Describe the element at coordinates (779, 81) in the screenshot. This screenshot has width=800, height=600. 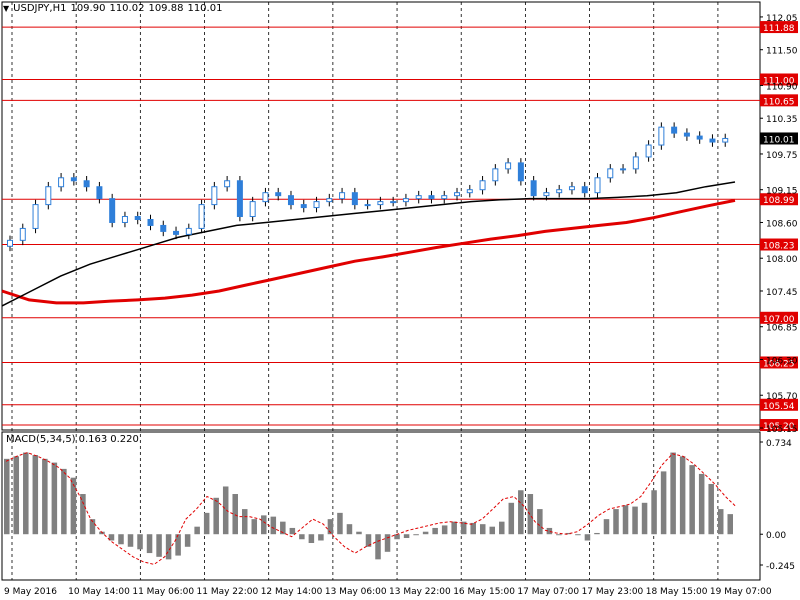
I see `level-label: 111.00` at that location.